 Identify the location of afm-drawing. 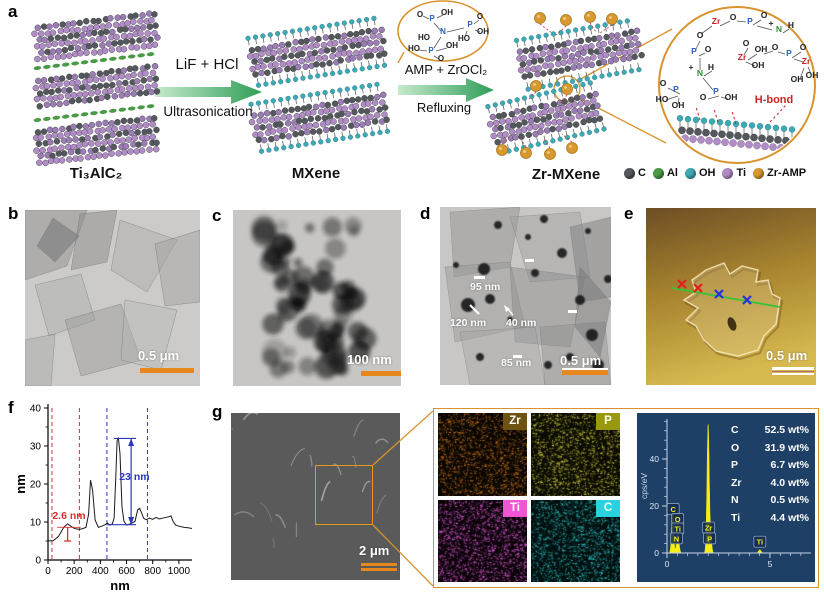
(731, 296).